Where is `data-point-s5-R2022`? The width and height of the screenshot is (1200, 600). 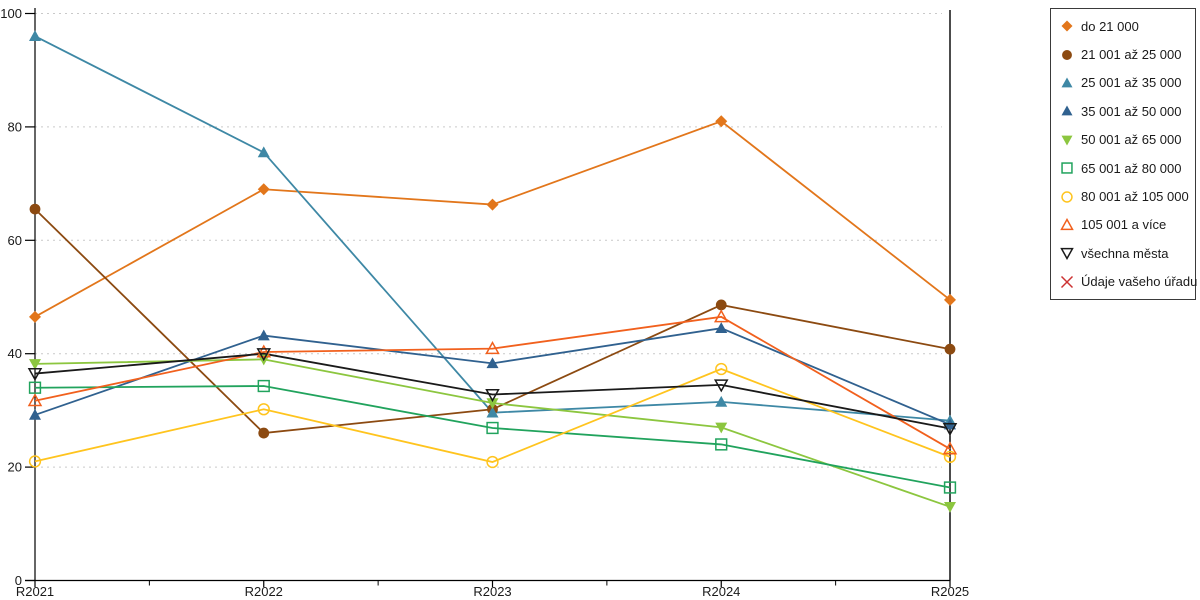
data-point-s5-R2022 is located at coordinates (263, 386).